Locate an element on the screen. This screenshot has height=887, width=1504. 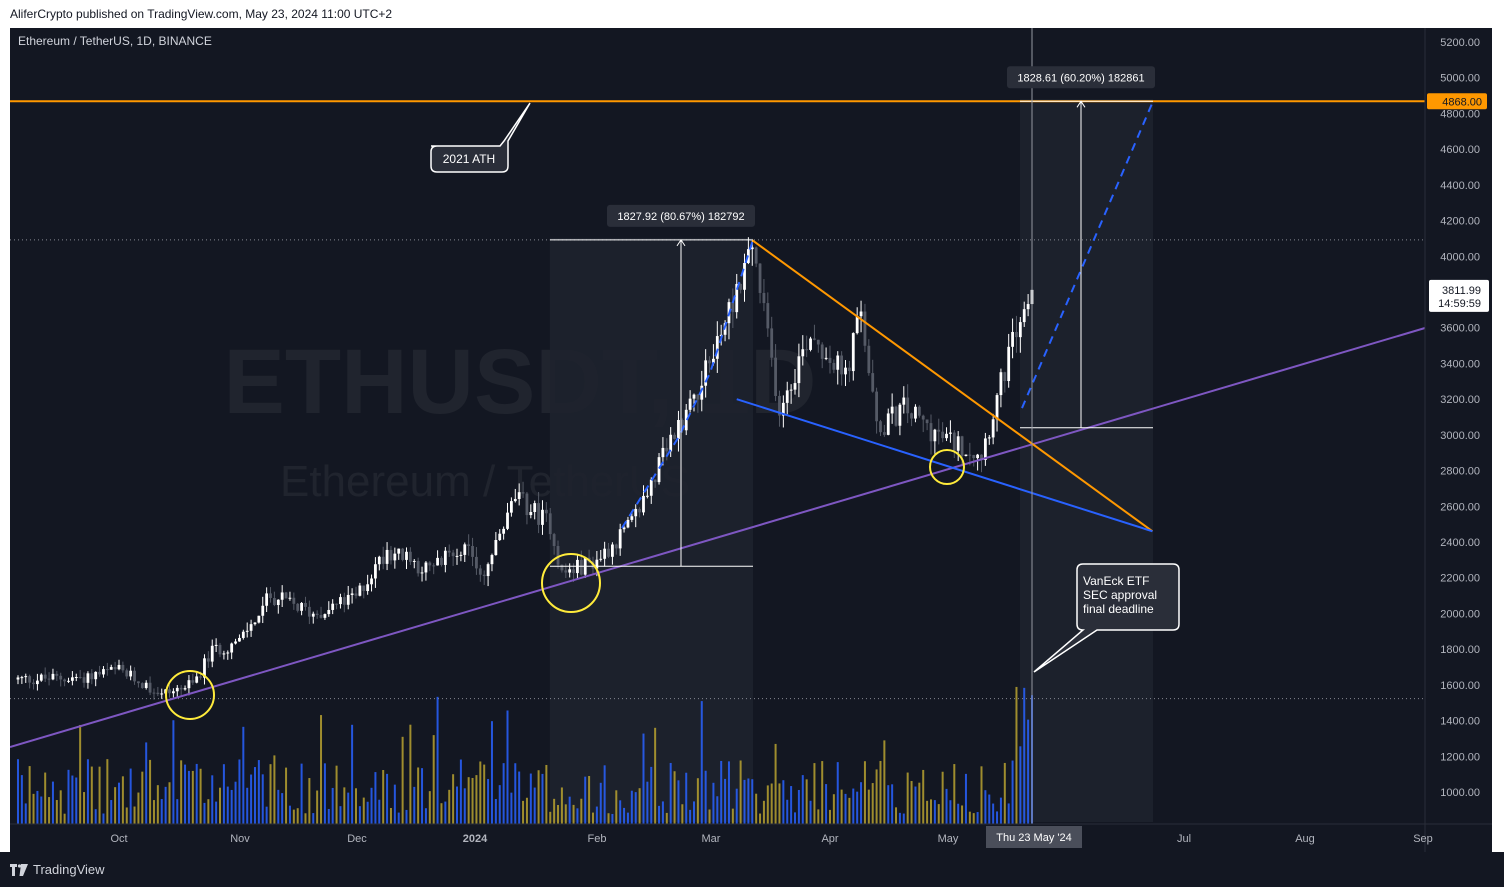
price-tick-label: 2200.00 is located at coordinates (1460, 579).